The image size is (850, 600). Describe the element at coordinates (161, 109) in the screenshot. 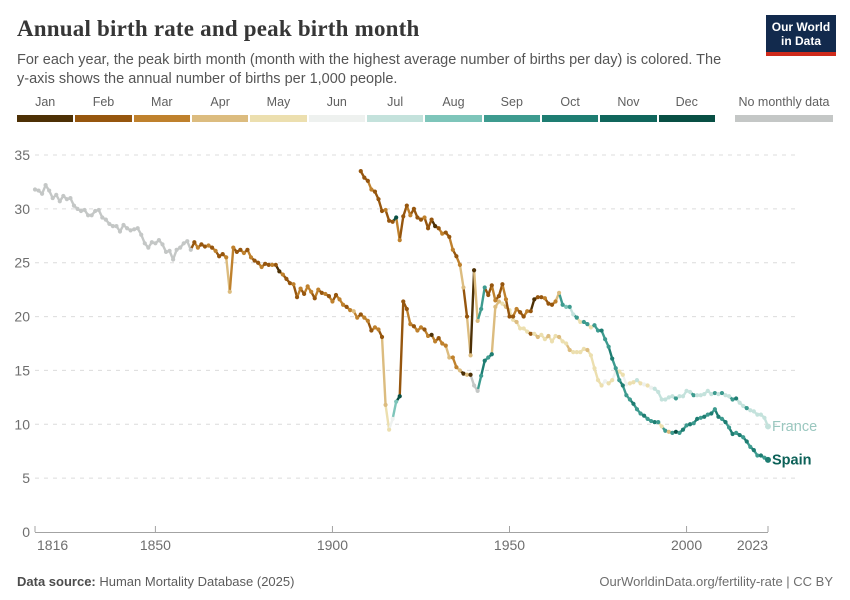

I see `legend-item-mar: Mar` at that location.